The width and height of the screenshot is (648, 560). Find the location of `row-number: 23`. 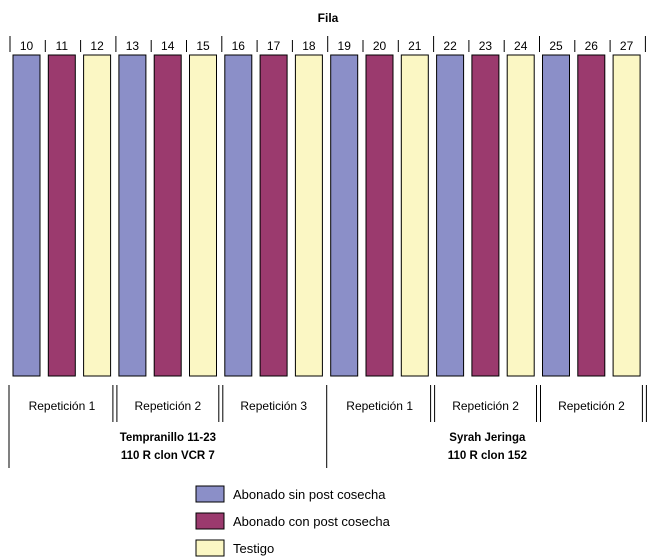

row-number: 23 is located at coordinates (486, 46).